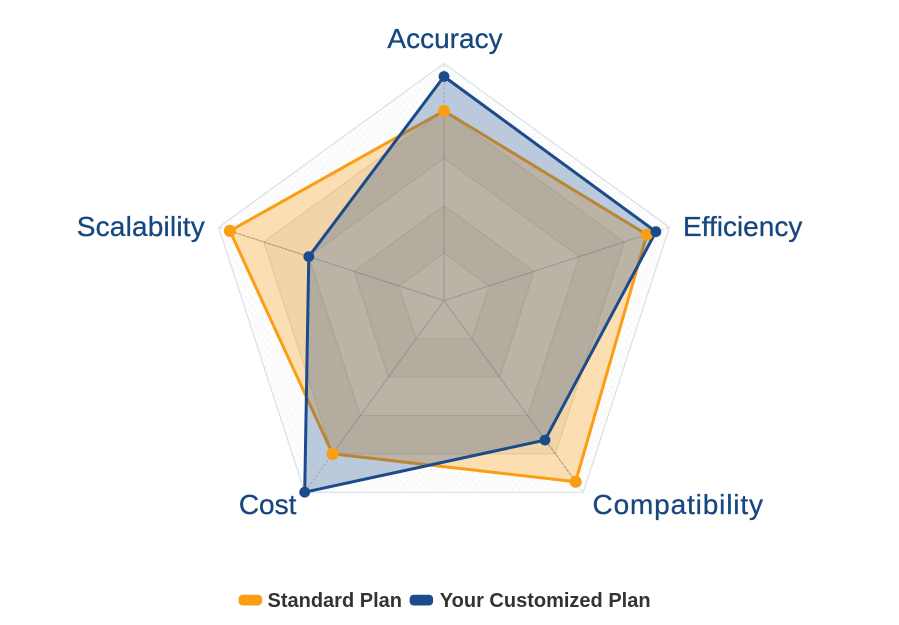 The height and width of the screenshot is (625, 899). Describe the element at coordinates (268, 504) in the screenshot. I see `svg-text: Cost` at that location.